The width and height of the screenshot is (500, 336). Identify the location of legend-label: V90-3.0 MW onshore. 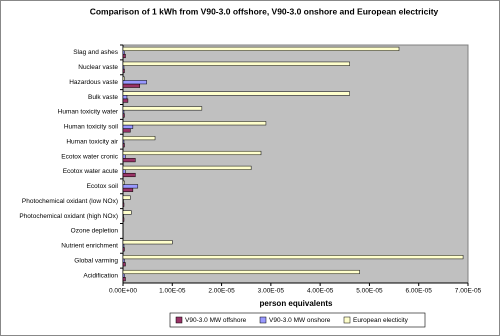
(300, 320).